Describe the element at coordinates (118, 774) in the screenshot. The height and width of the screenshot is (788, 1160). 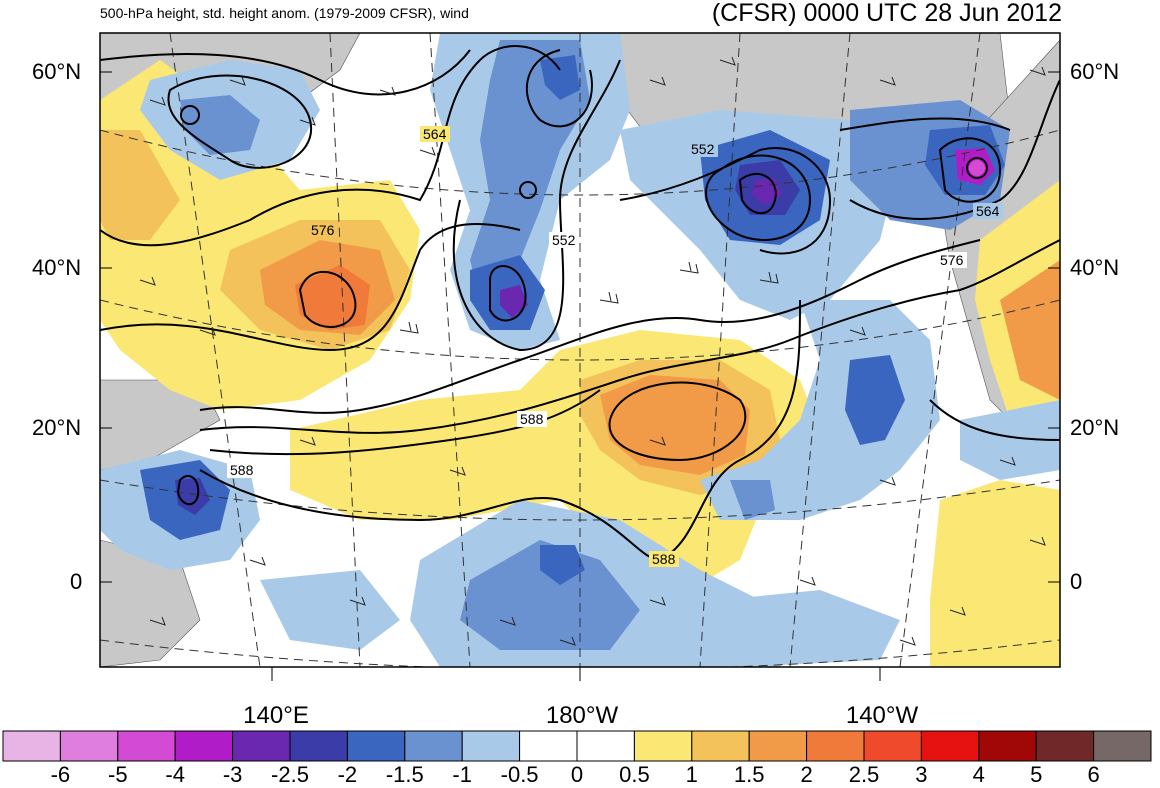
I see `colorbar-label: -5` at that location.